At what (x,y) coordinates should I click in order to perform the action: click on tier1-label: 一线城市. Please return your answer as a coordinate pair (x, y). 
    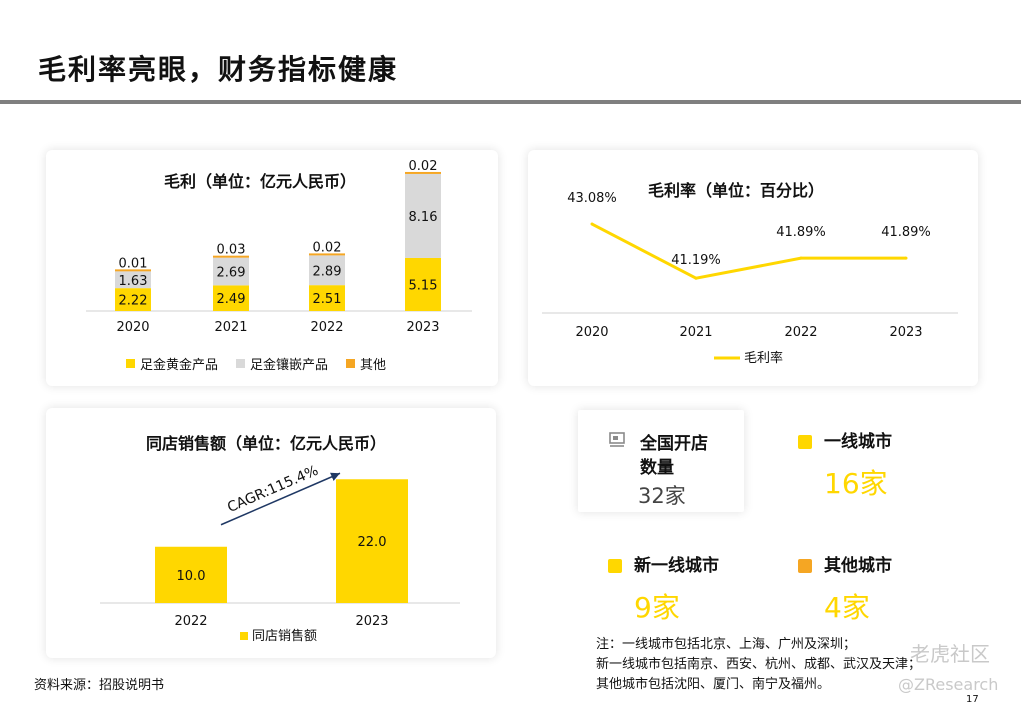
    Looking at the image, I should click on (858, 442).